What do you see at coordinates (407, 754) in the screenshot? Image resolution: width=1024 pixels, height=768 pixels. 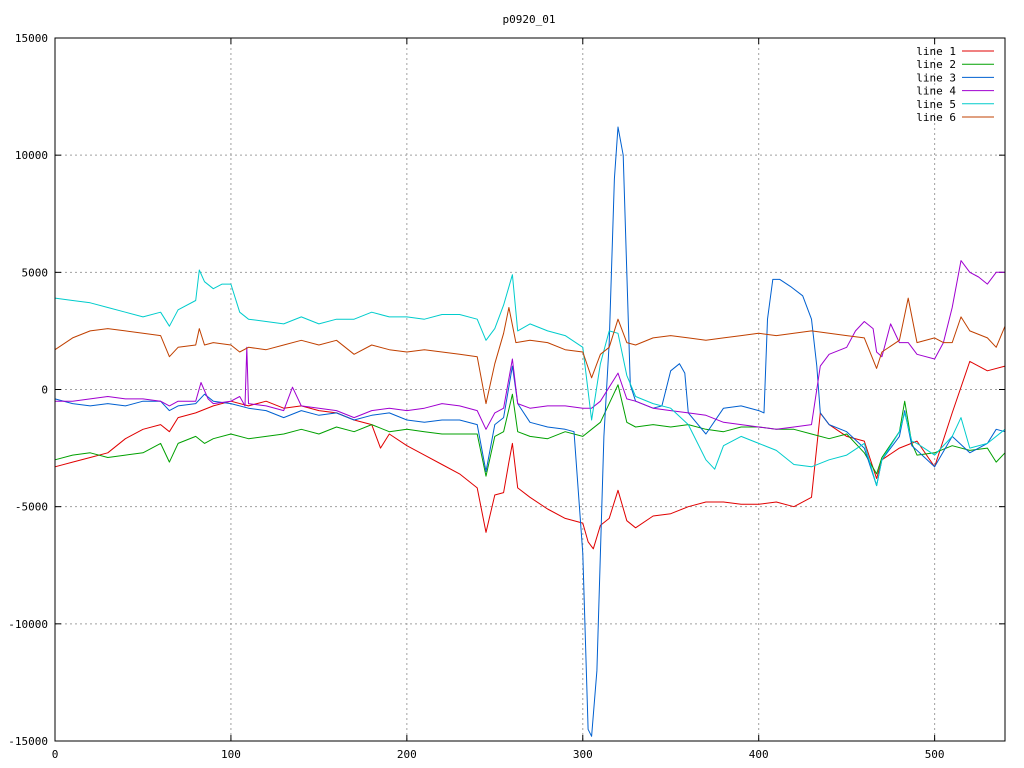 I see `x-tick-label: 200` at bounding box center [407, 754].